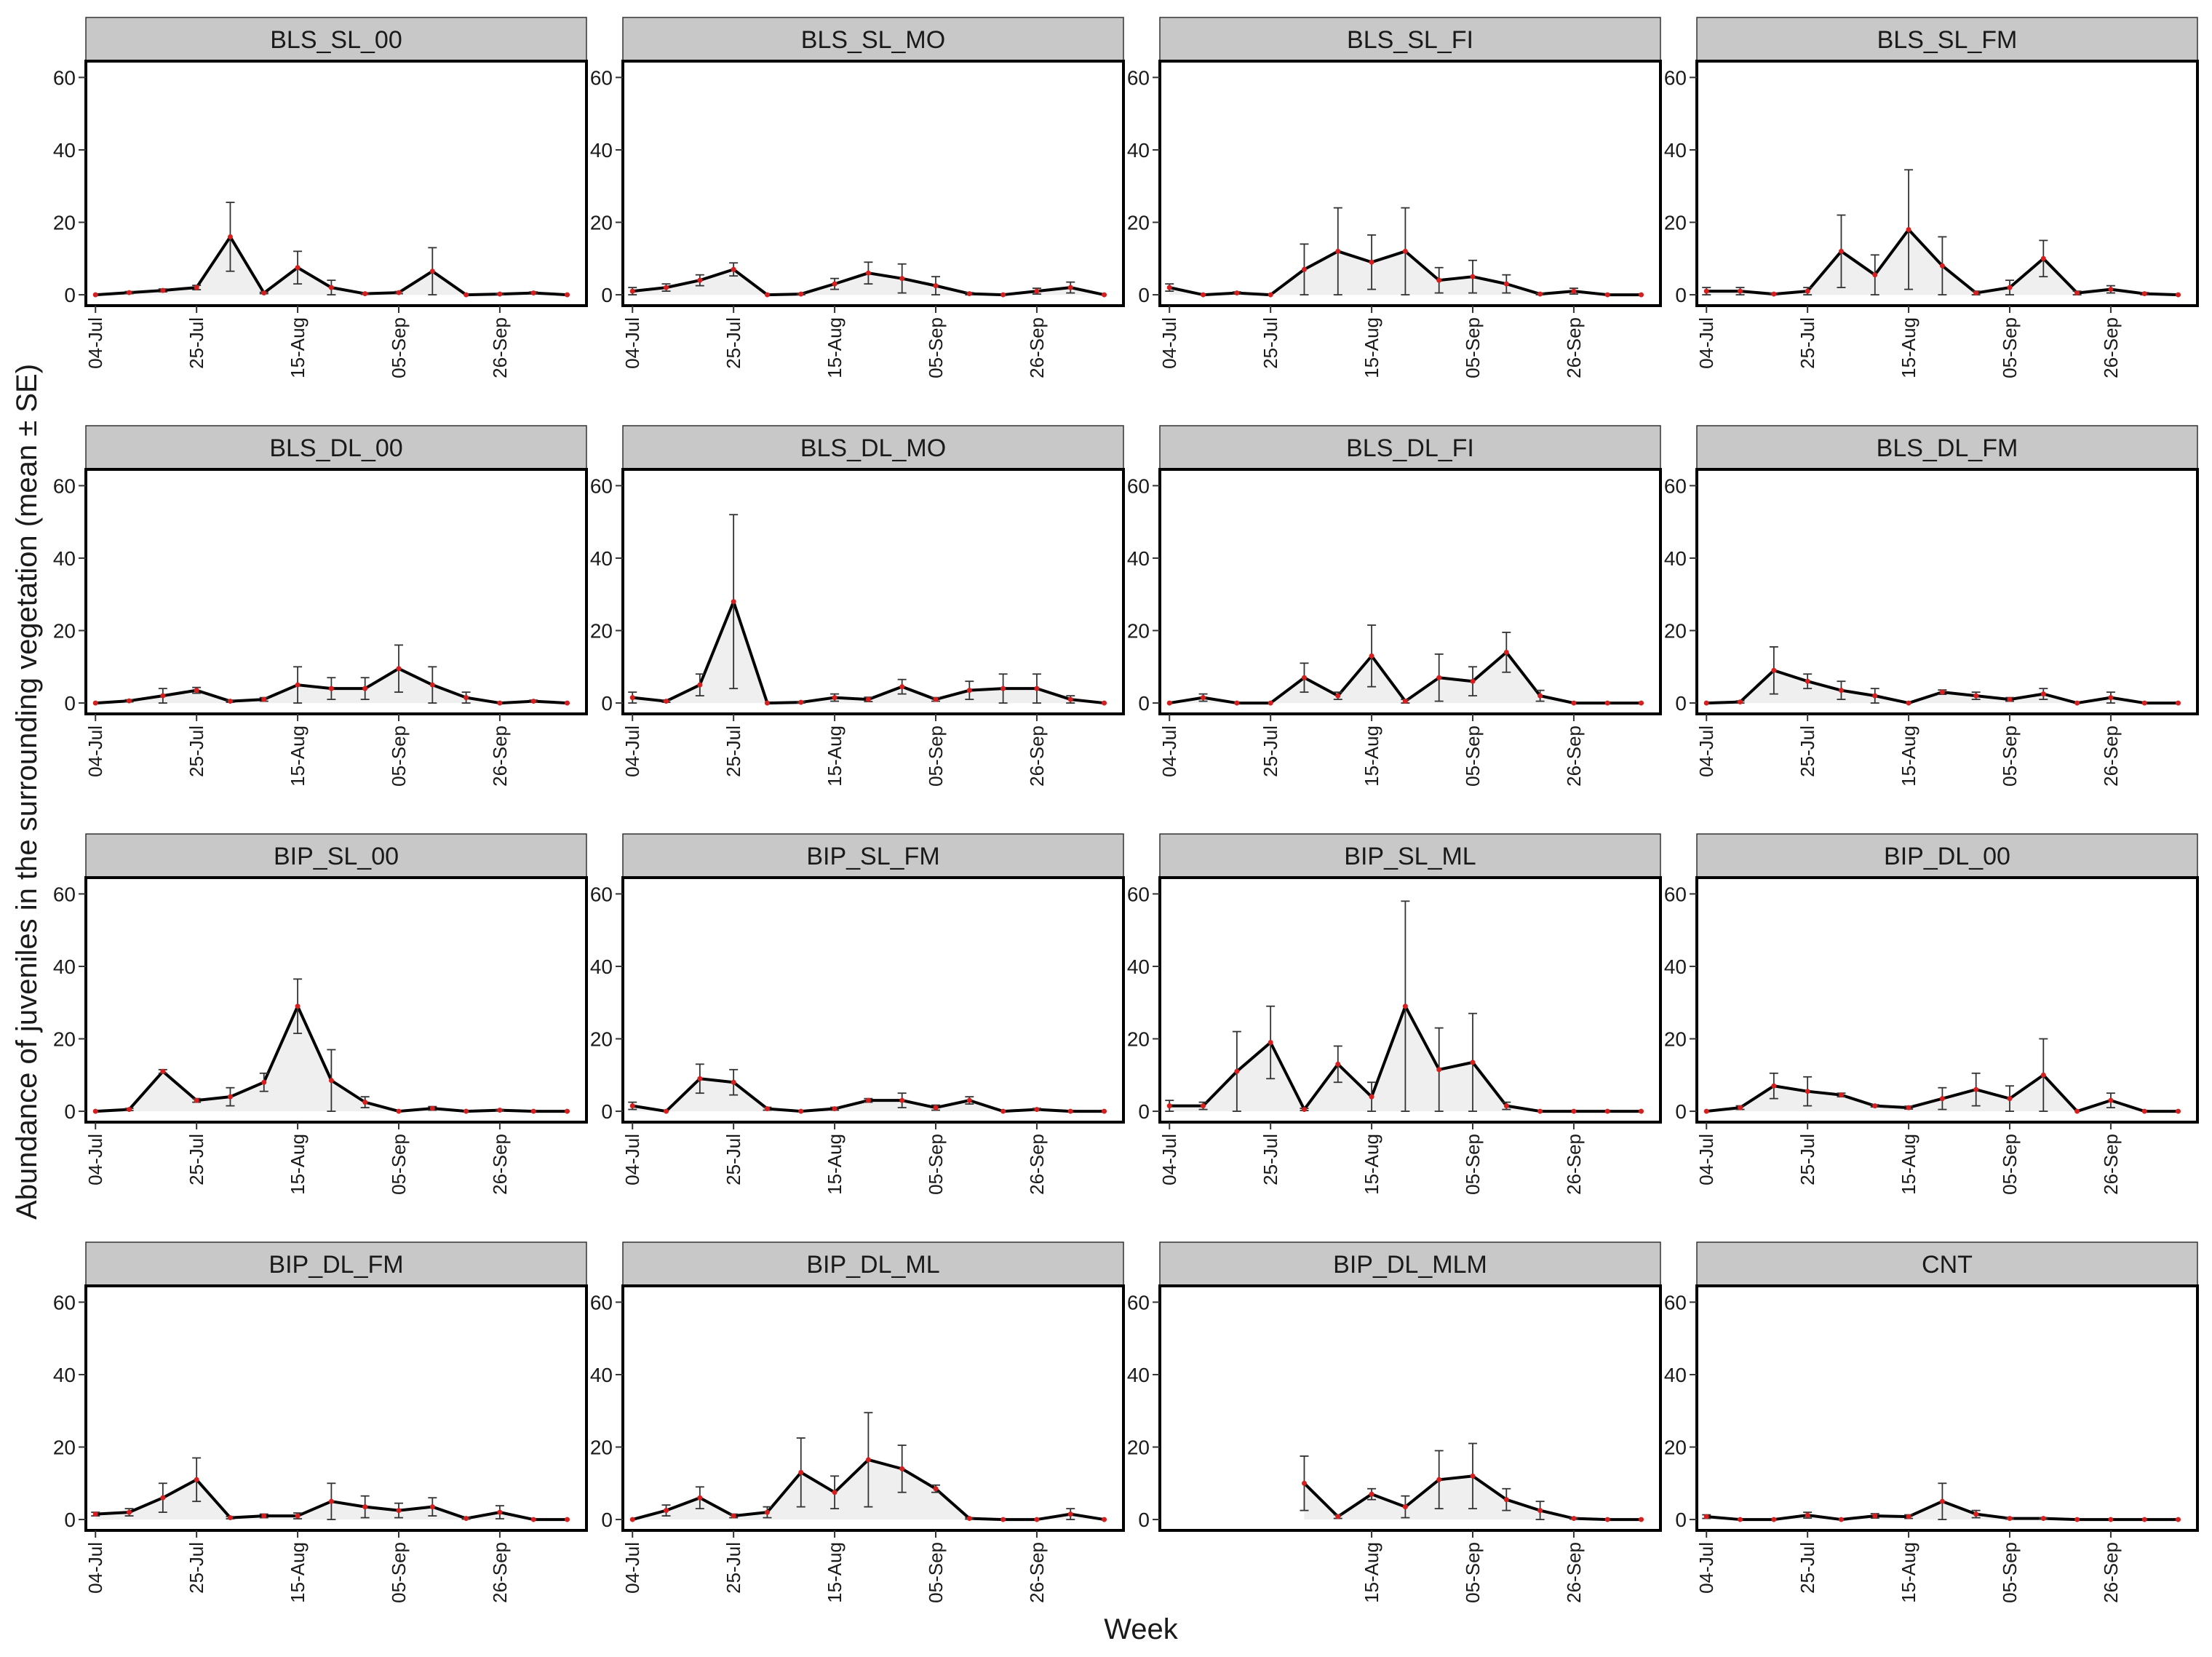 The height and width of the screenshot is (1657, 2212). I want to click on panel-title: BIP_DL_ML, so click(872, 1265).